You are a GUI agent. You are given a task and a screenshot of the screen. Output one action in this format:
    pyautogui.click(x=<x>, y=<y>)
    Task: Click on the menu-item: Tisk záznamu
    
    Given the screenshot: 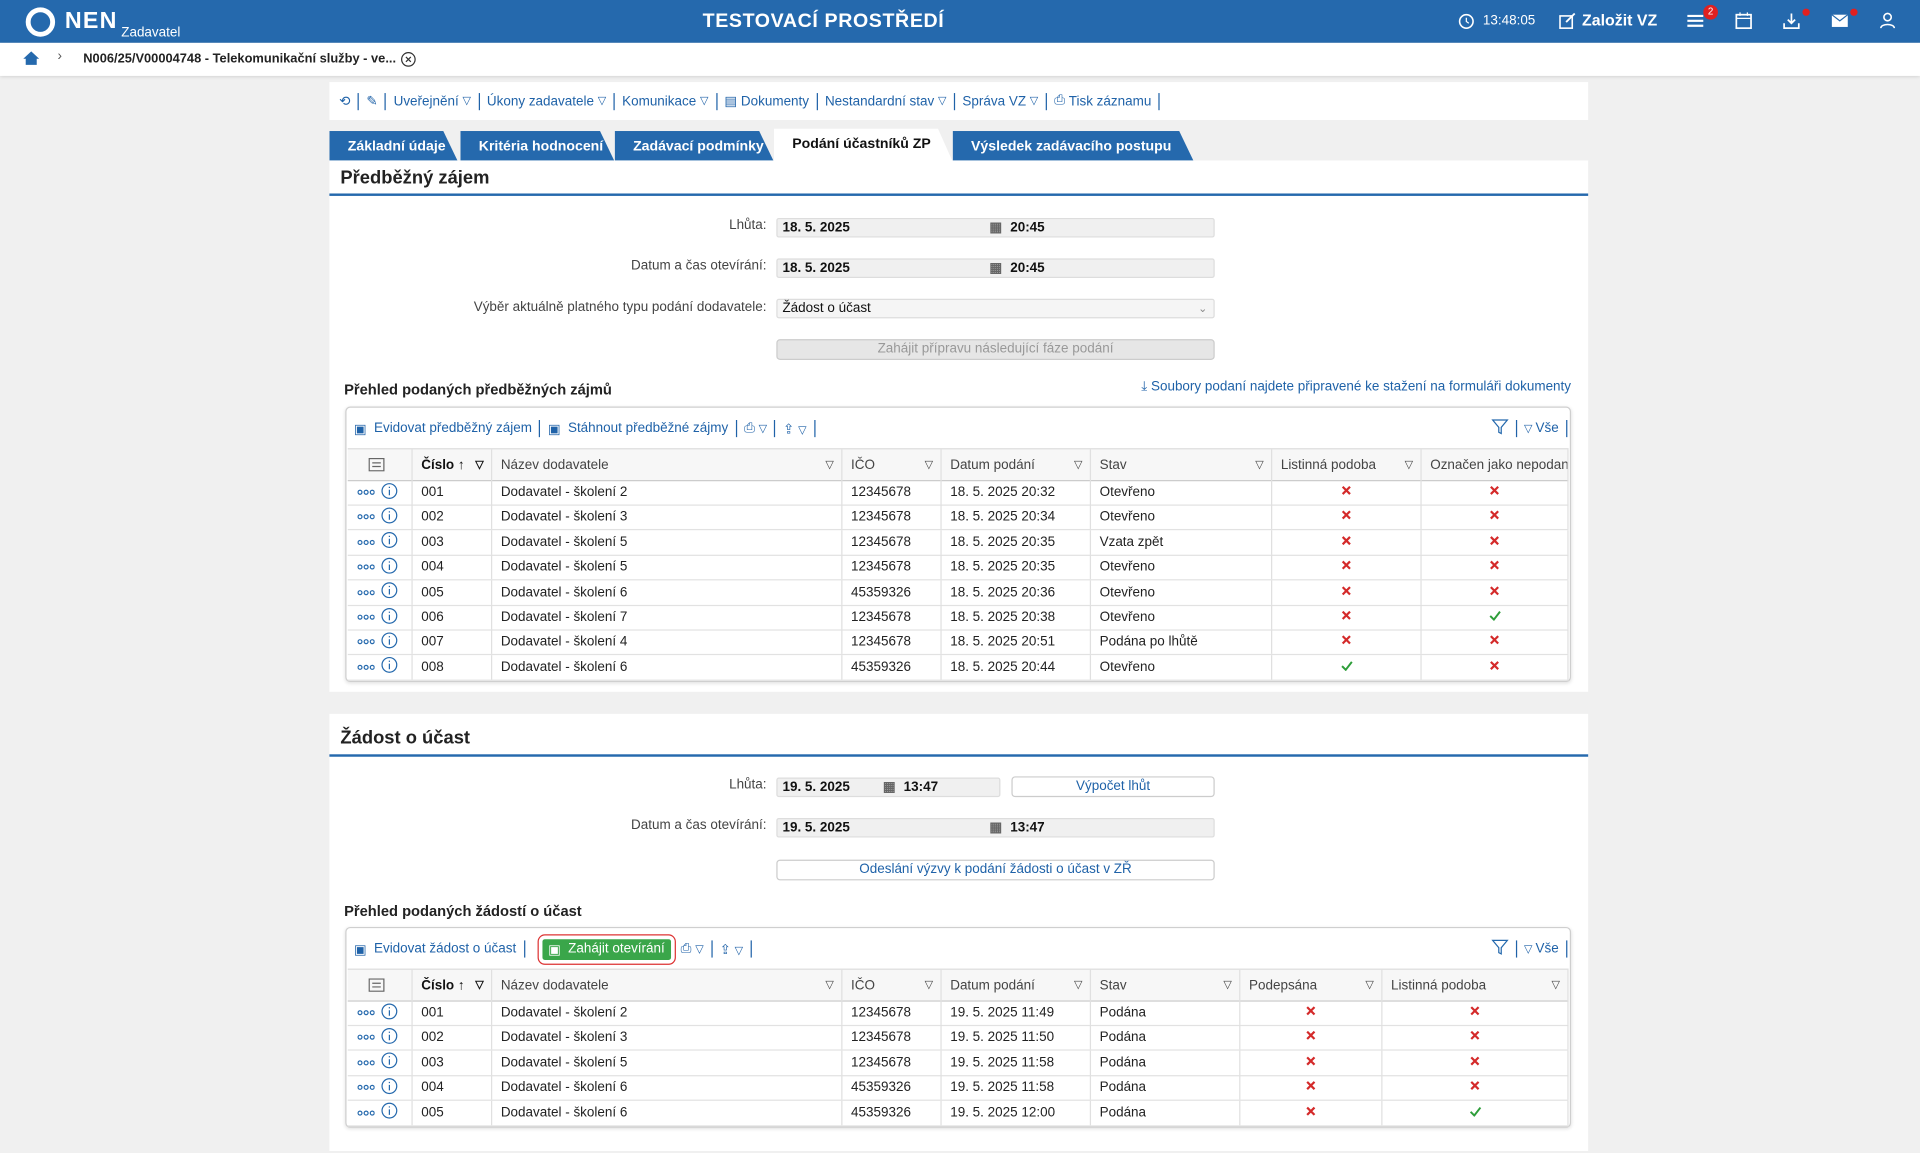 What is the action you would take?
    pyautogui.click(x=1110, y=101)
    